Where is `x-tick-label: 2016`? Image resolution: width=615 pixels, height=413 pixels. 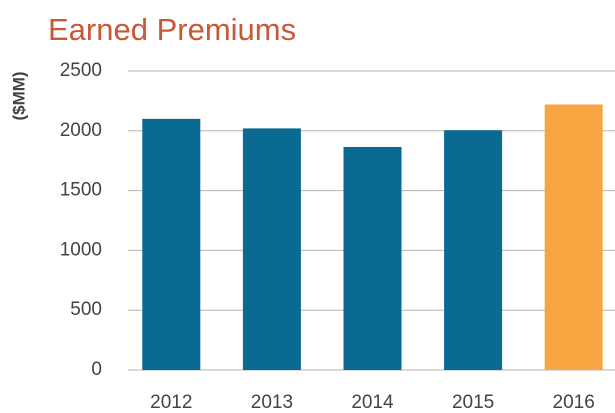
x-tick-label: 2016 is located at coordinates (574, 402).